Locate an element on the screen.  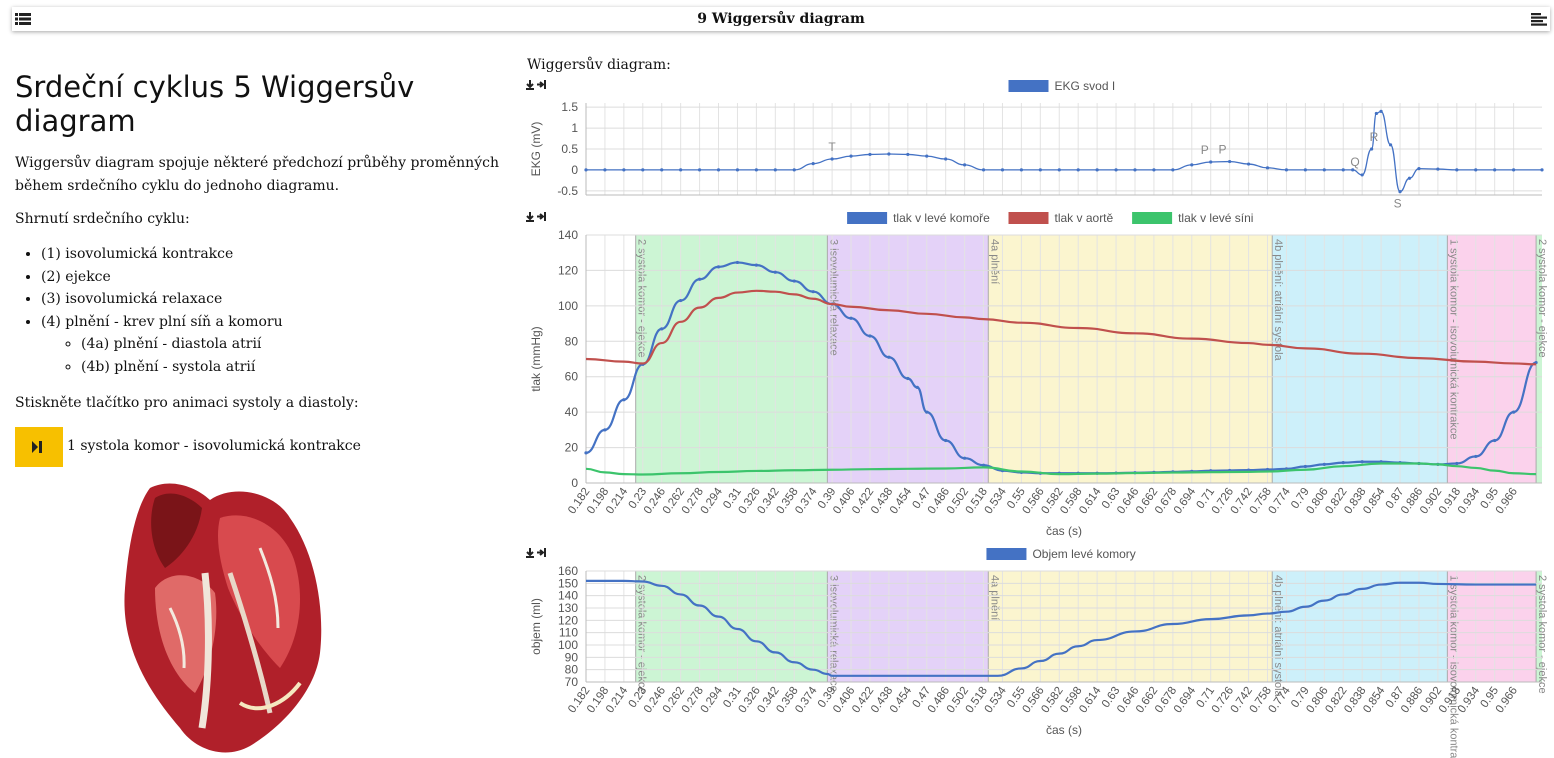
y-tick-label: 0.5 is located at coordinates (569, 149).